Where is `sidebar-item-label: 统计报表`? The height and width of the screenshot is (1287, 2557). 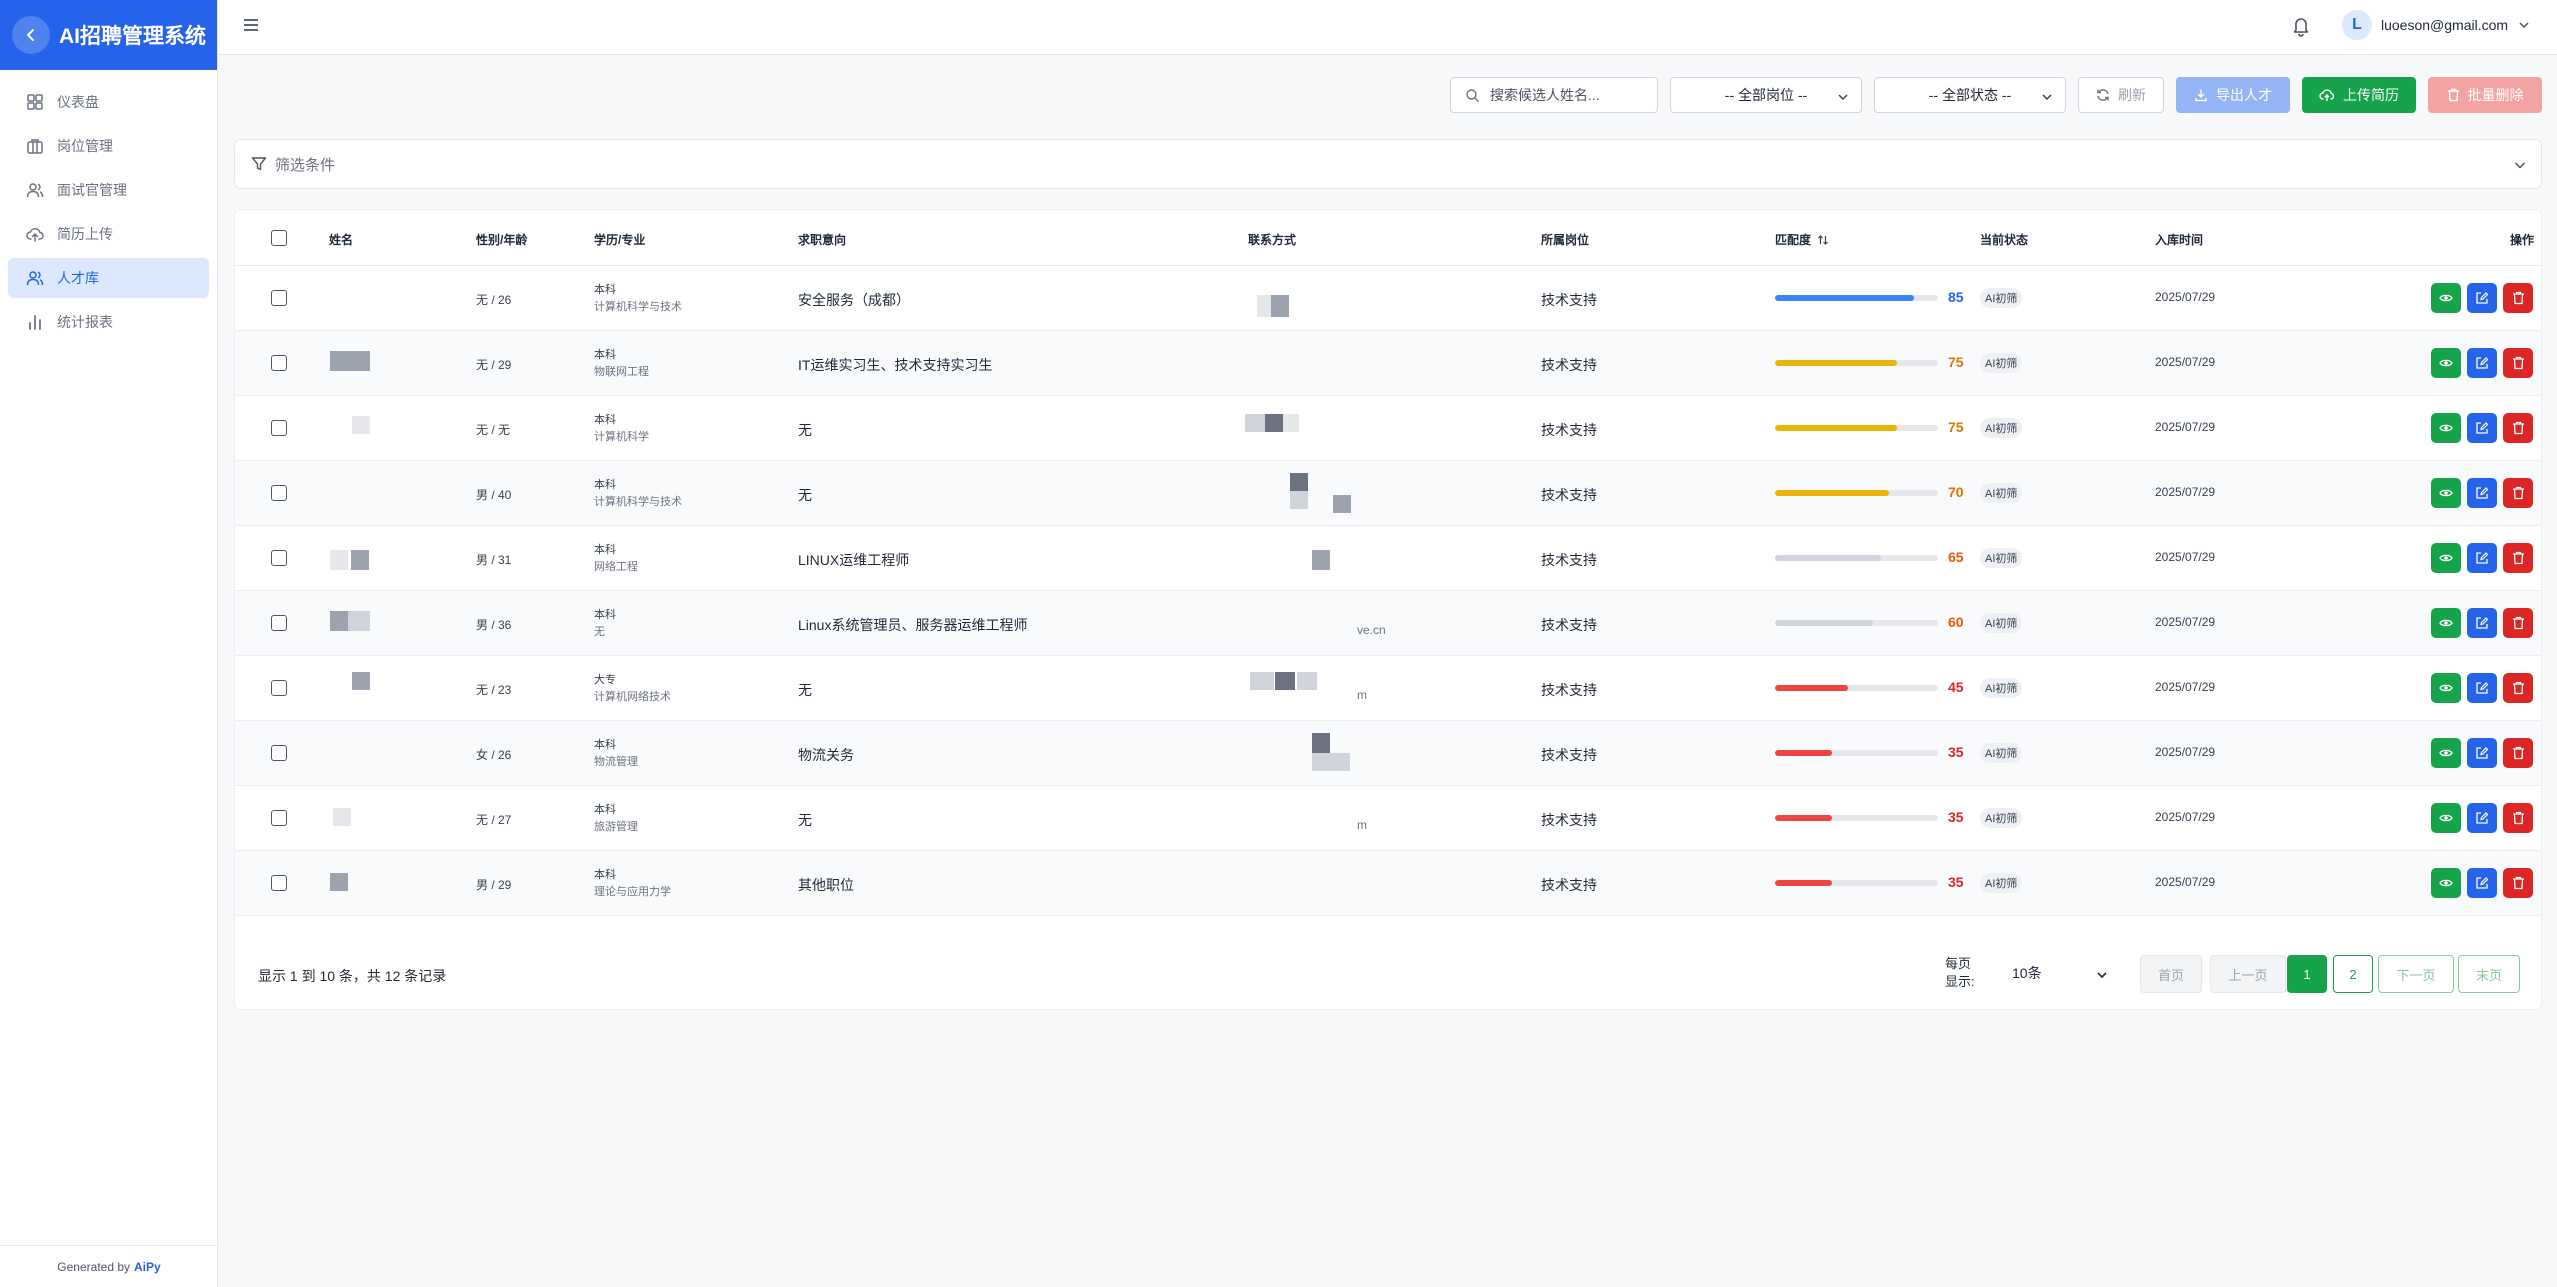
sidebar-item-label: 统计报表 is located at coordinates (85, 322).